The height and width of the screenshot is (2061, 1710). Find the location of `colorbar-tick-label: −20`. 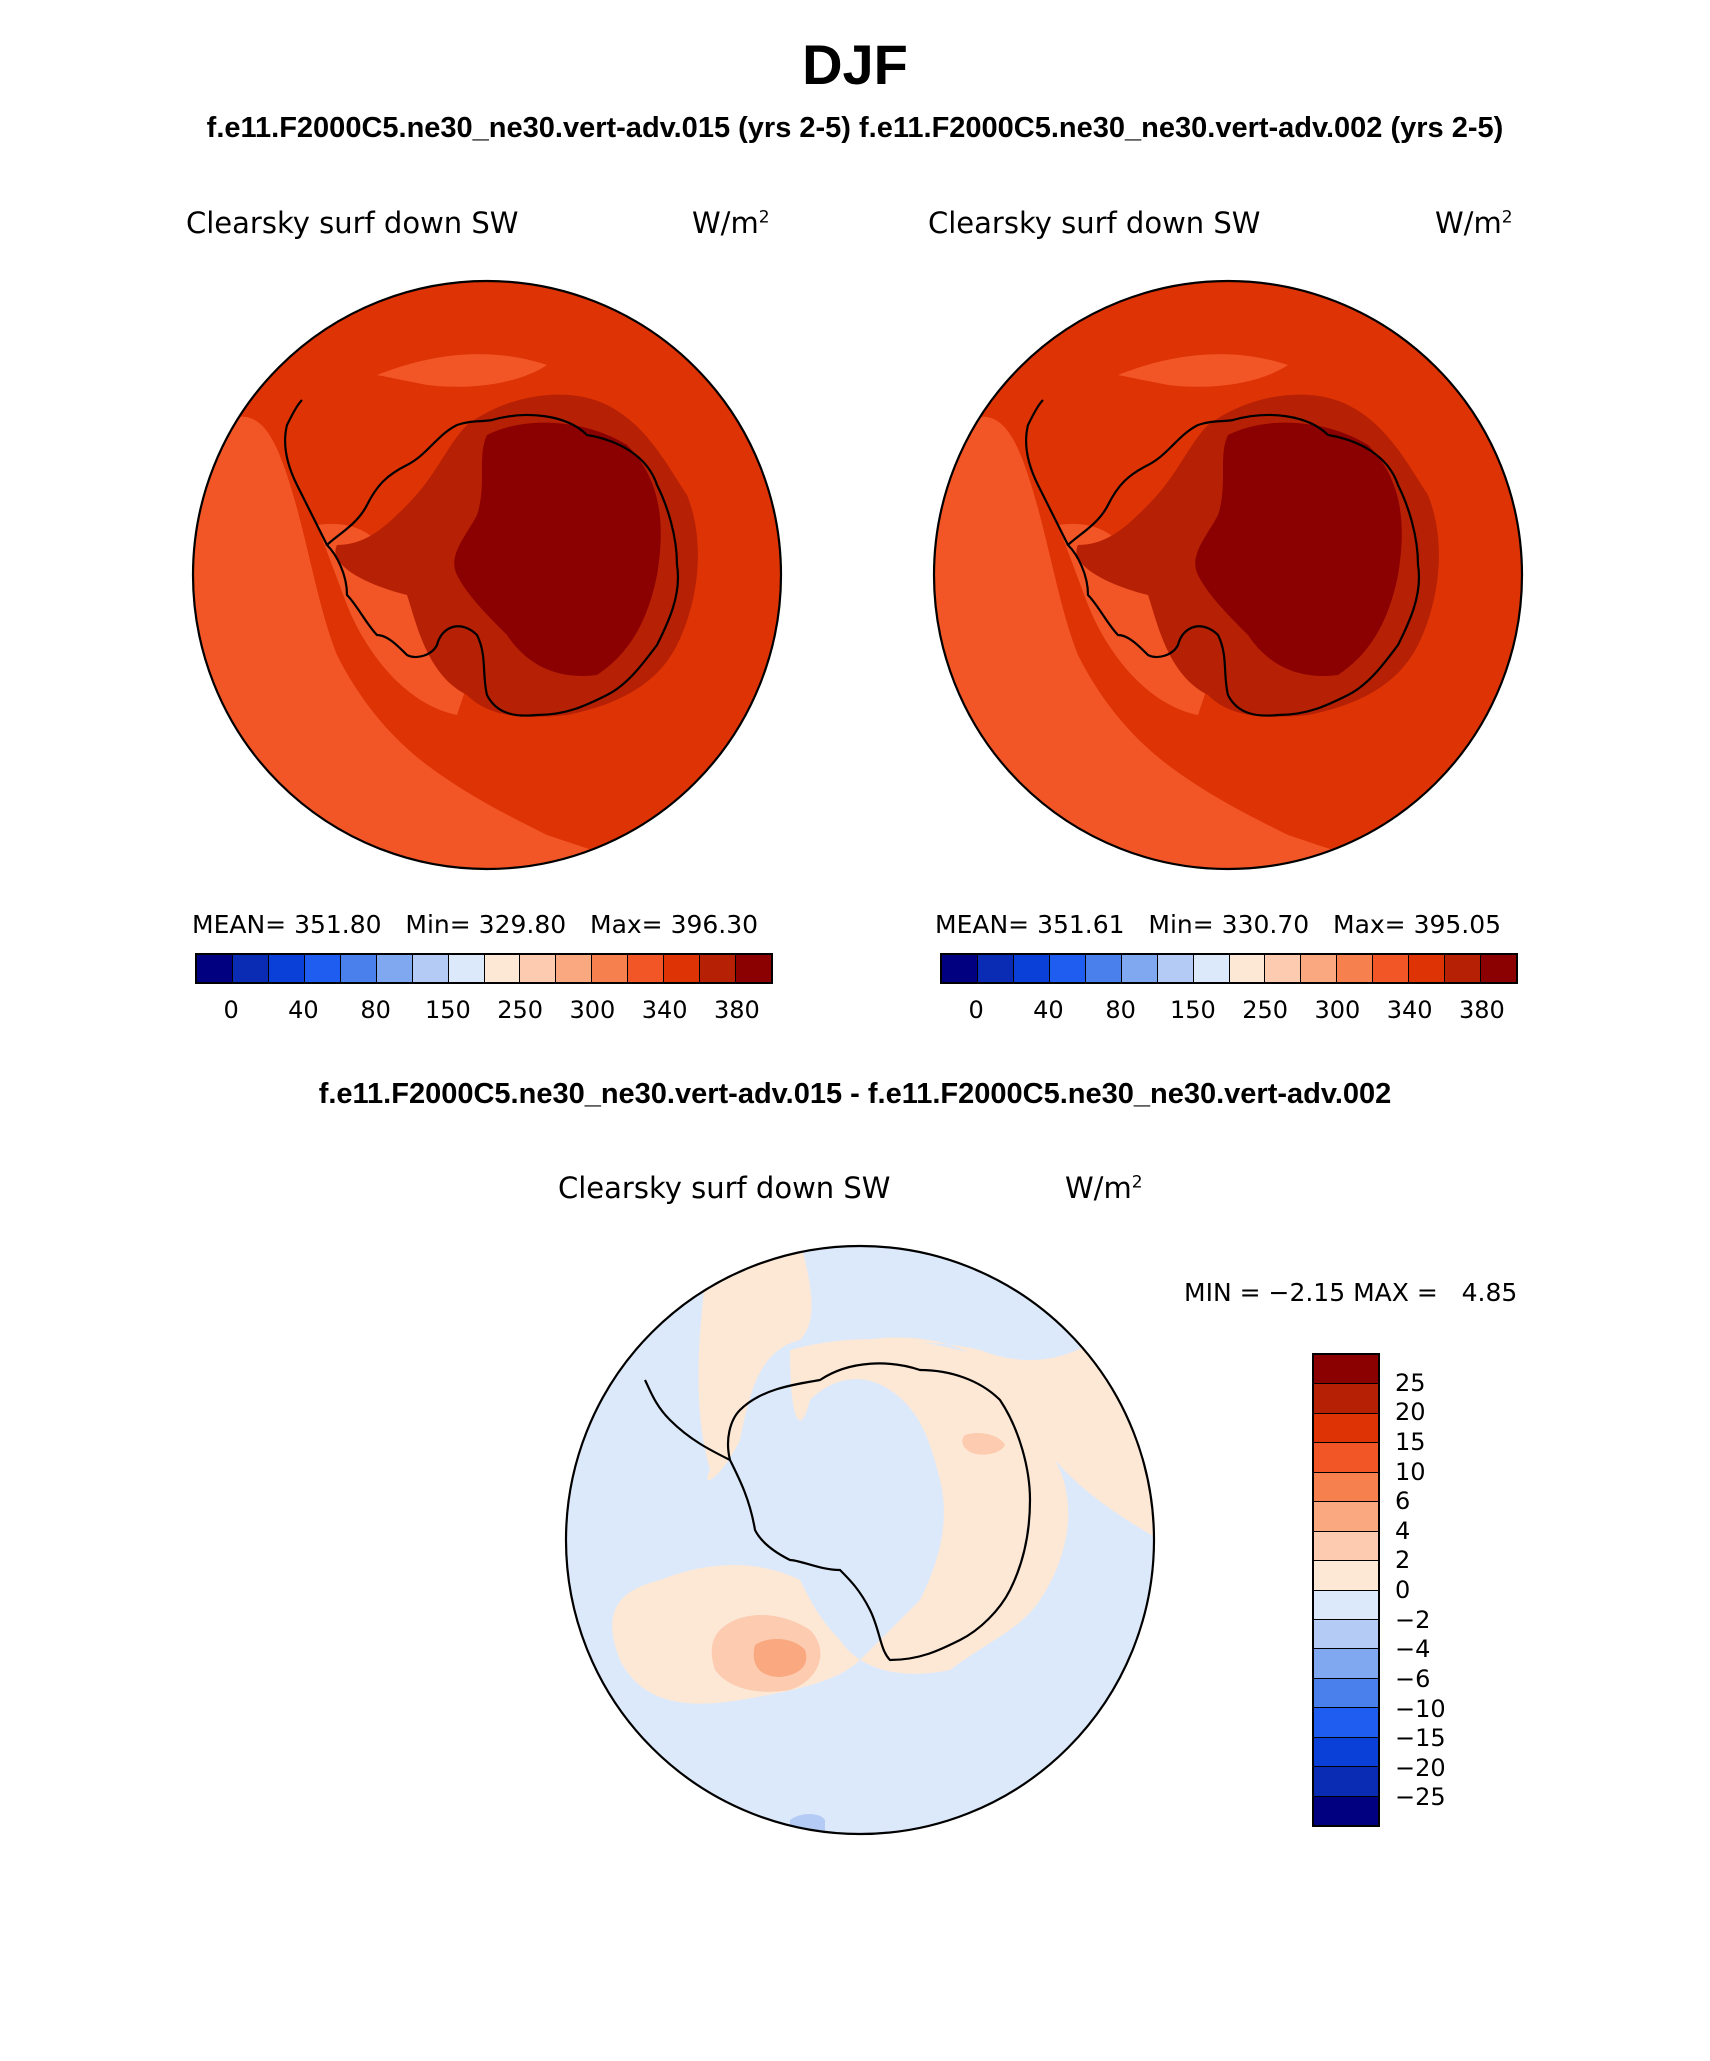

colorbar-tick-label: −20 is located at coordinates (1420, 1767).